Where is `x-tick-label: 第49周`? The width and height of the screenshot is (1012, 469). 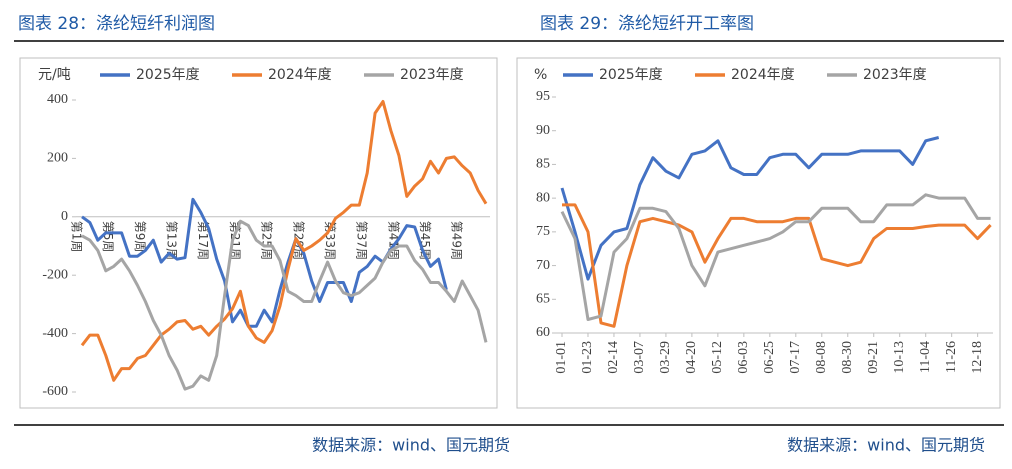
x-tick-label: 第49周 is located at coordinates (457, 240).